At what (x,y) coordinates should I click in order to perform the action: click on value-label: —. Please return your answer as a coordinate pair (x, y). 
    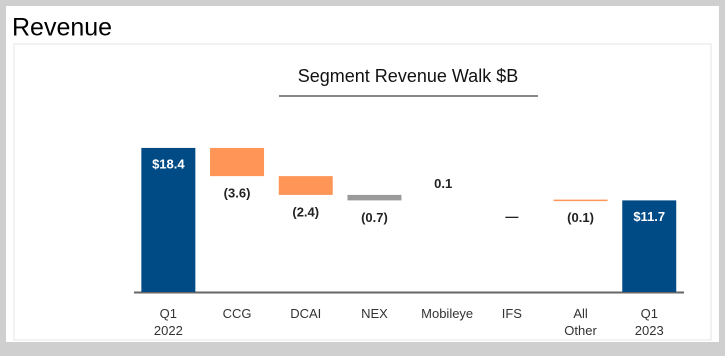
    Looking at the image, I should click on (511, 216).